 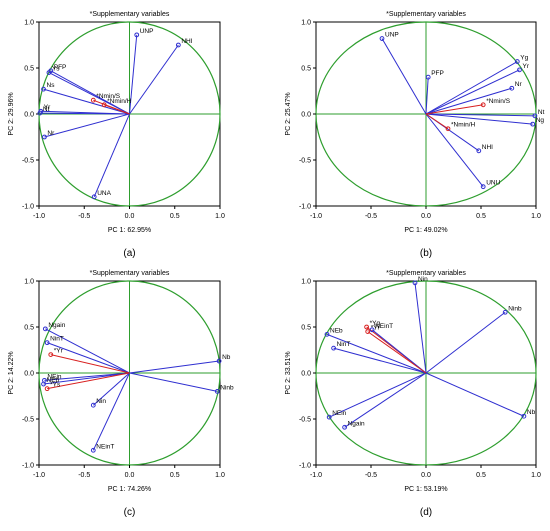 I want to click on point-label: Ngain, so click(x=56, y=325).